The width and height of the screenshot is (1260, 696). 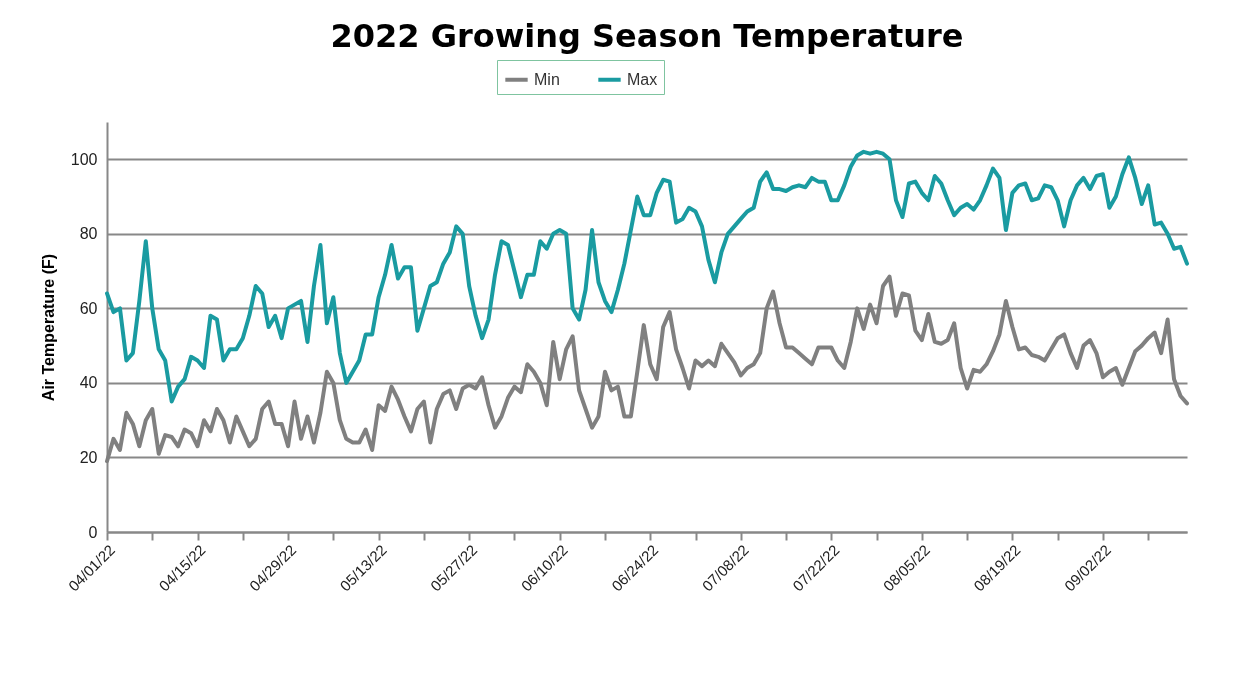 What do you see at coordinates (547, 79) in the screenshot?
I see `legend-label: Min` at bounding box center [547, 79].